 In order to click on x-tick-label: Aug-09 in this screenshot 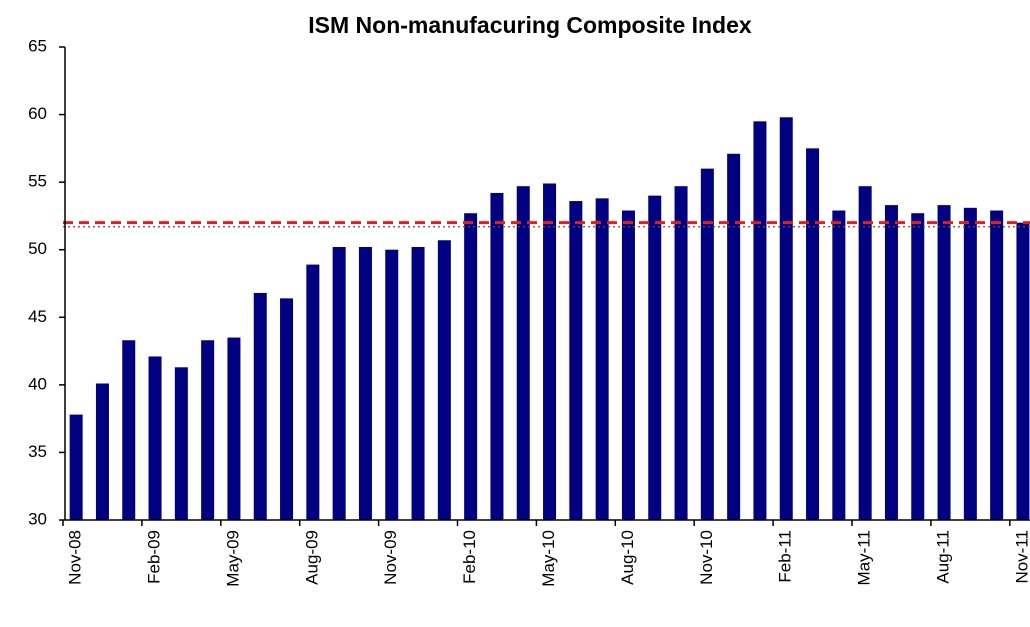, I will do `click(311, 557)`.